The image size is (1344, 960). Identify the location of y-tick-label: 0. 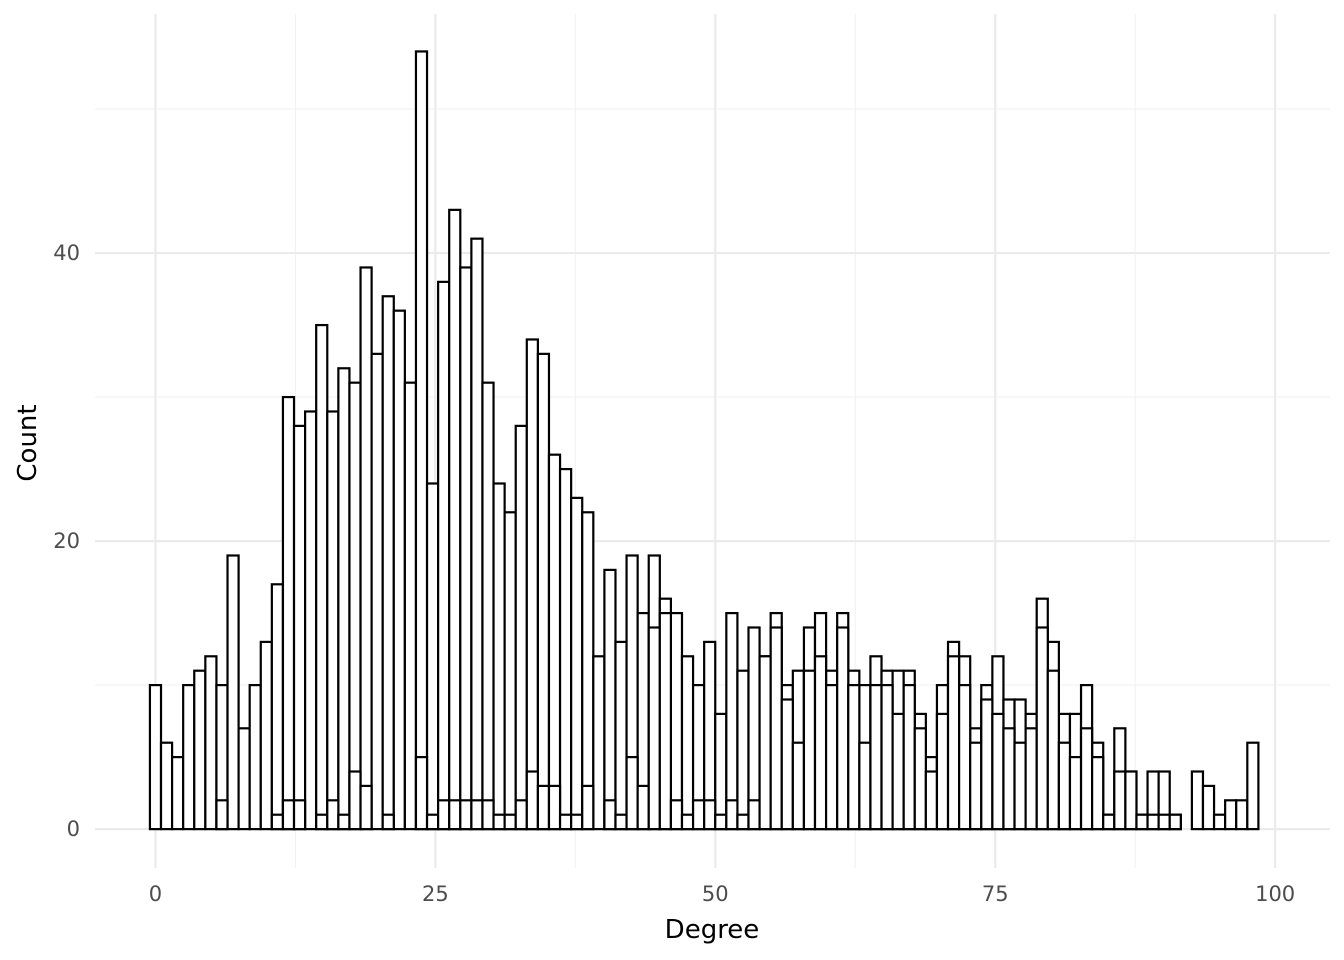
(73, 829).